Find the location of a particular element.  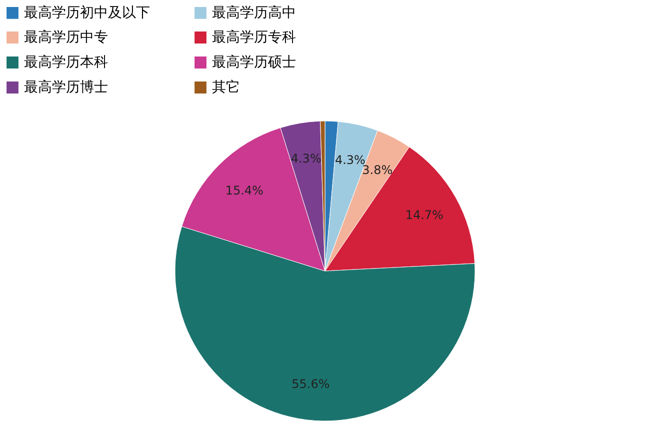

data-label: 55.6% is located at coordinates (311, 384).